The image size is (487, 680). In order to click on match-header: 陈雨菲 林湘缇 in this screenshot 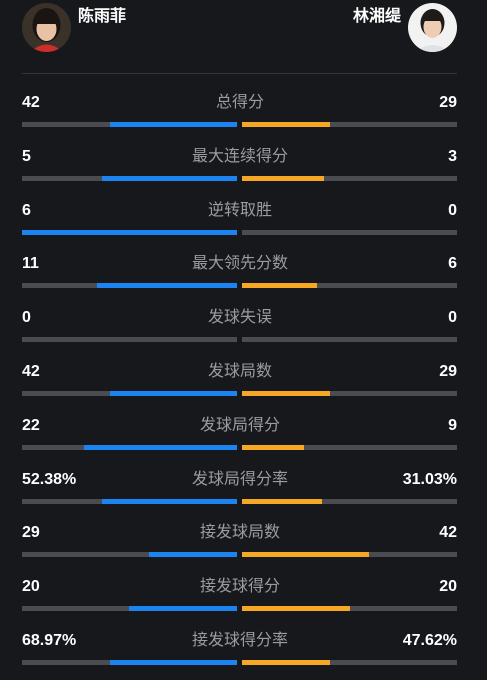, I will do `click(243, 37)`.